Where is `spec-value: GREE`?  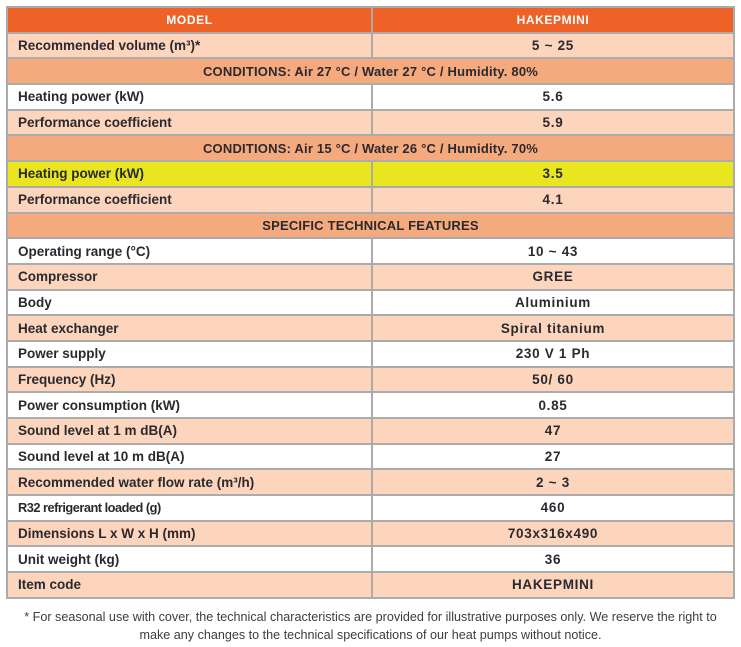
spec-value: GREE is located at coordinates (553, 276).